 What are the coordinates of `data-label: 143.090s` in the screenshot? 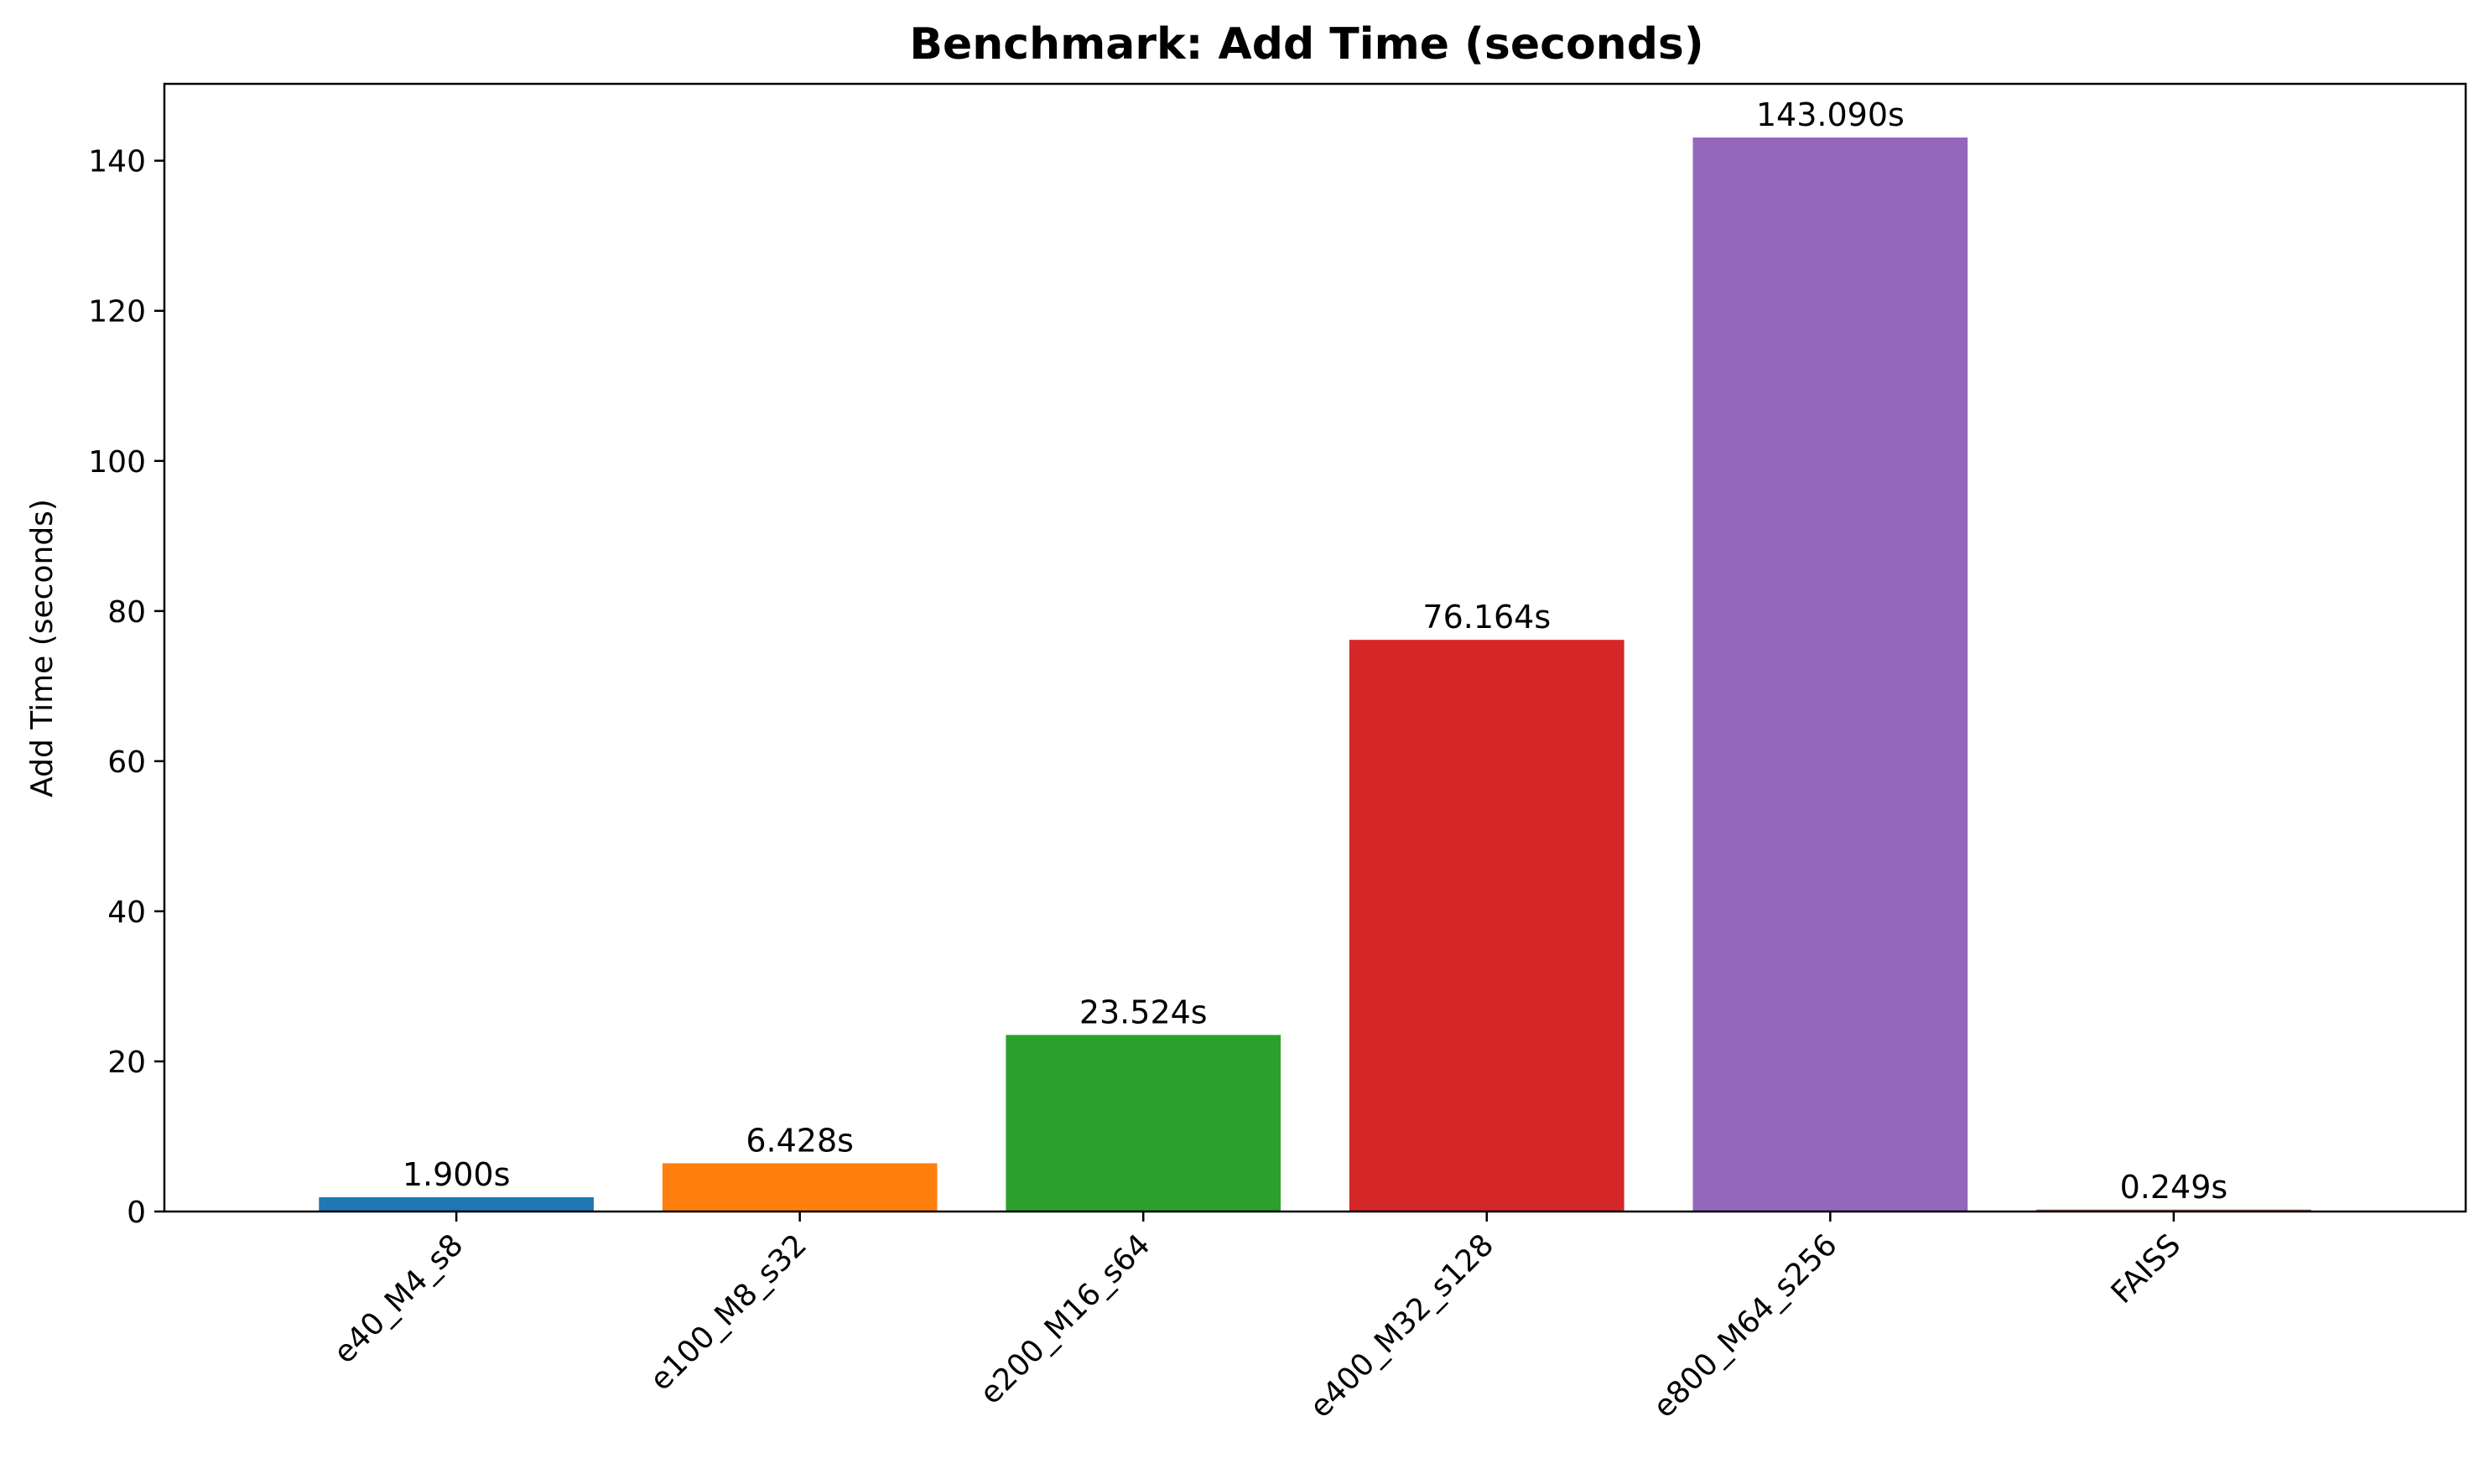 It's located at (1830, 114).